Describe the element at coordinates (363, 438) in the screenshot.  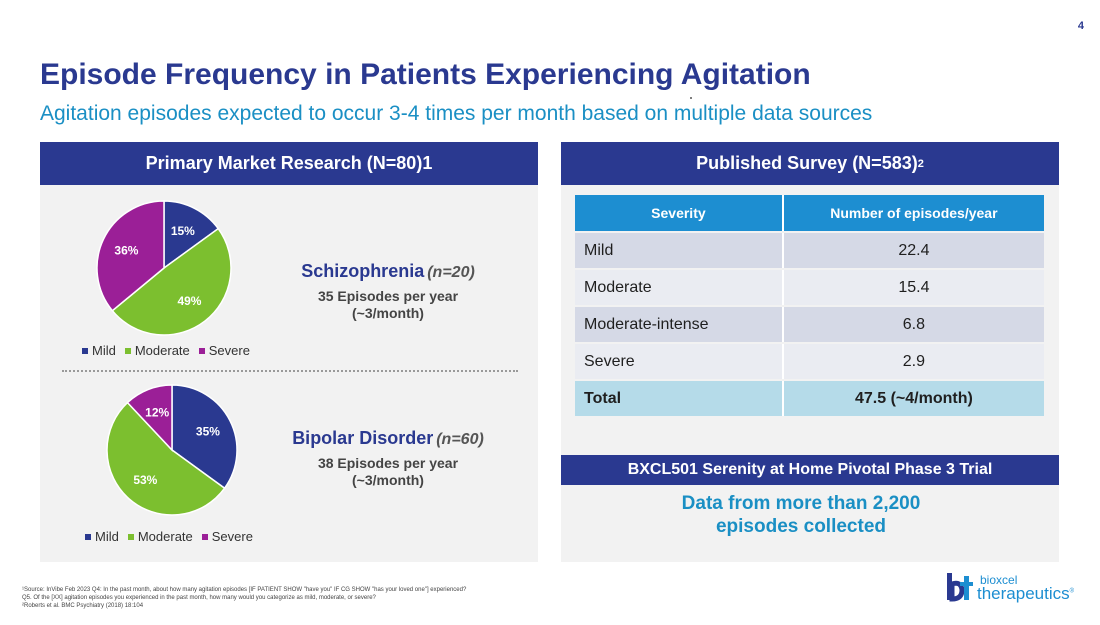
I see `bipolar-name: Bipolar Disorder` at that location.